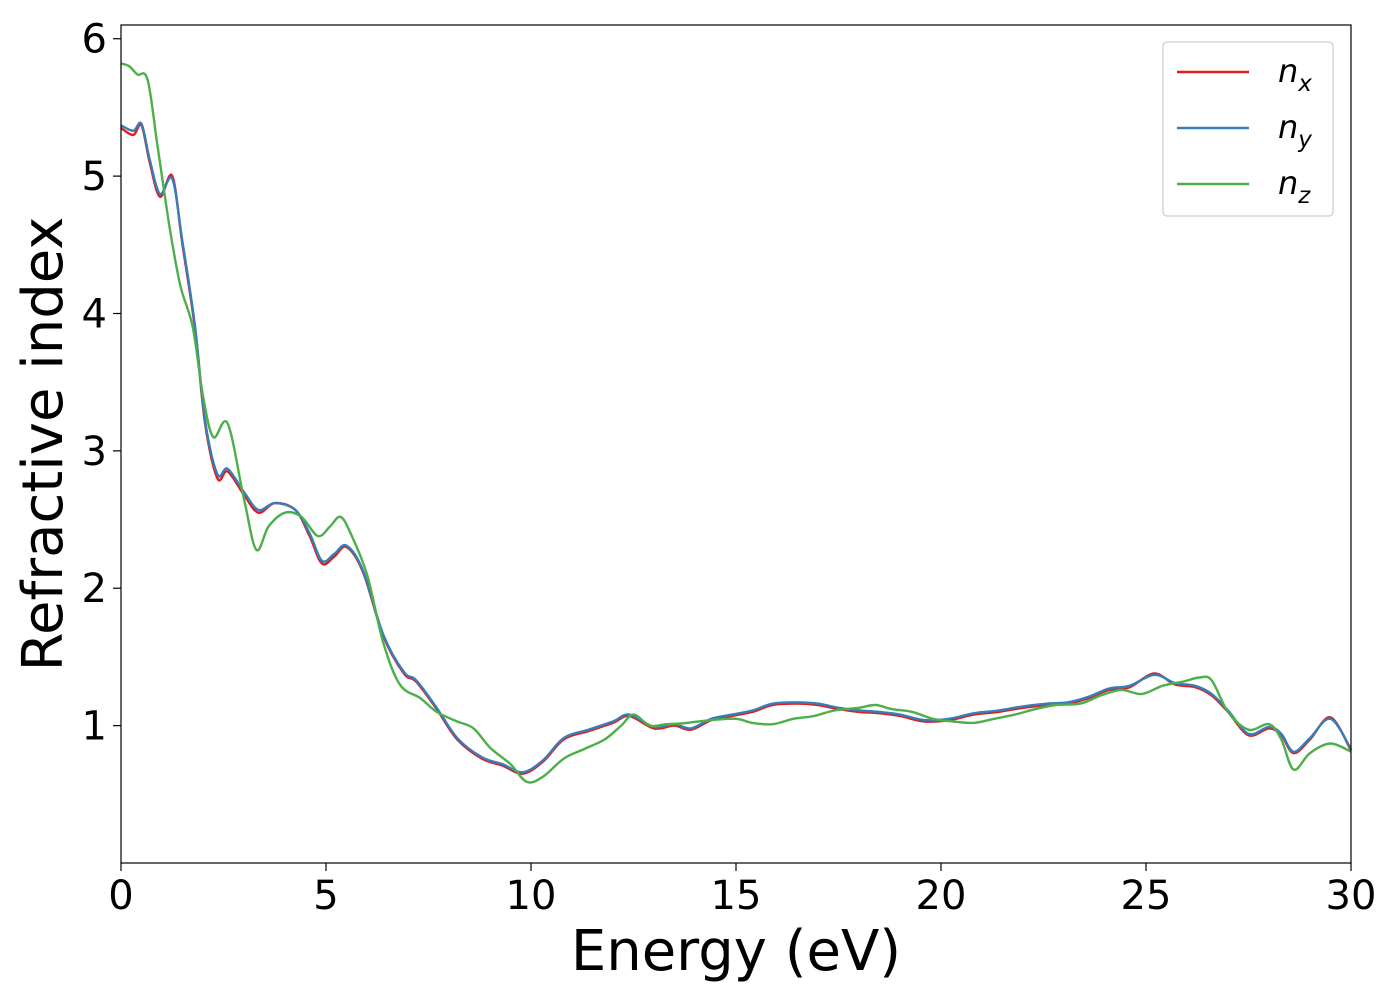 The image size is (1400, 1000). What do you see at coordinates (736, 951) in the screenshot?
I see `x-axis-title: Energy (eV)` at bounding box center [736, 951].